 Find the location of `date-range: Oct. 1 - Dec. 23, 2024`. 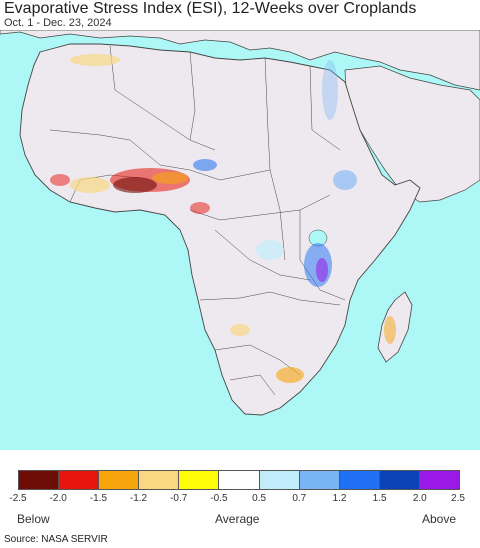

date-range: Oct. 1 - Dec. 23, 2024 is located at coordinates (58, 23).